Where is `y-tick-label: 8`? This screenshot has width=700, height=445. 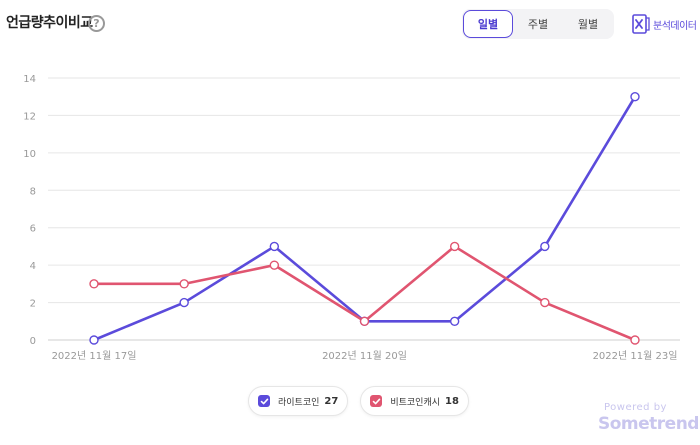
y-tick-label: 8 is located at coordinates (33, 191).